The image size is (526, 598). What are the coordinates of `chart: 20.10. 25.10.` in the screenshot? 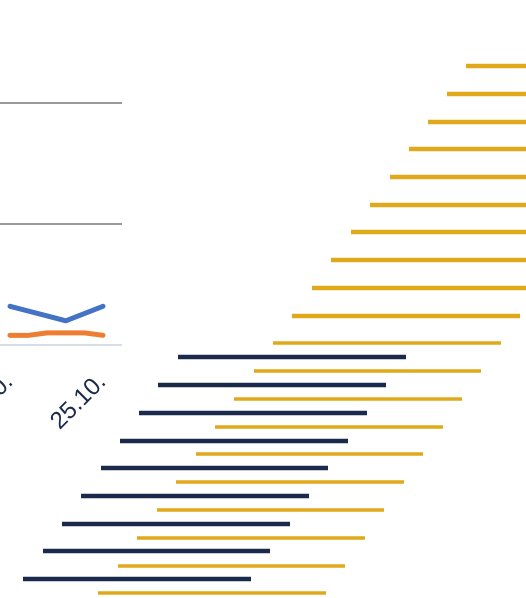 It's located at (61, 268).